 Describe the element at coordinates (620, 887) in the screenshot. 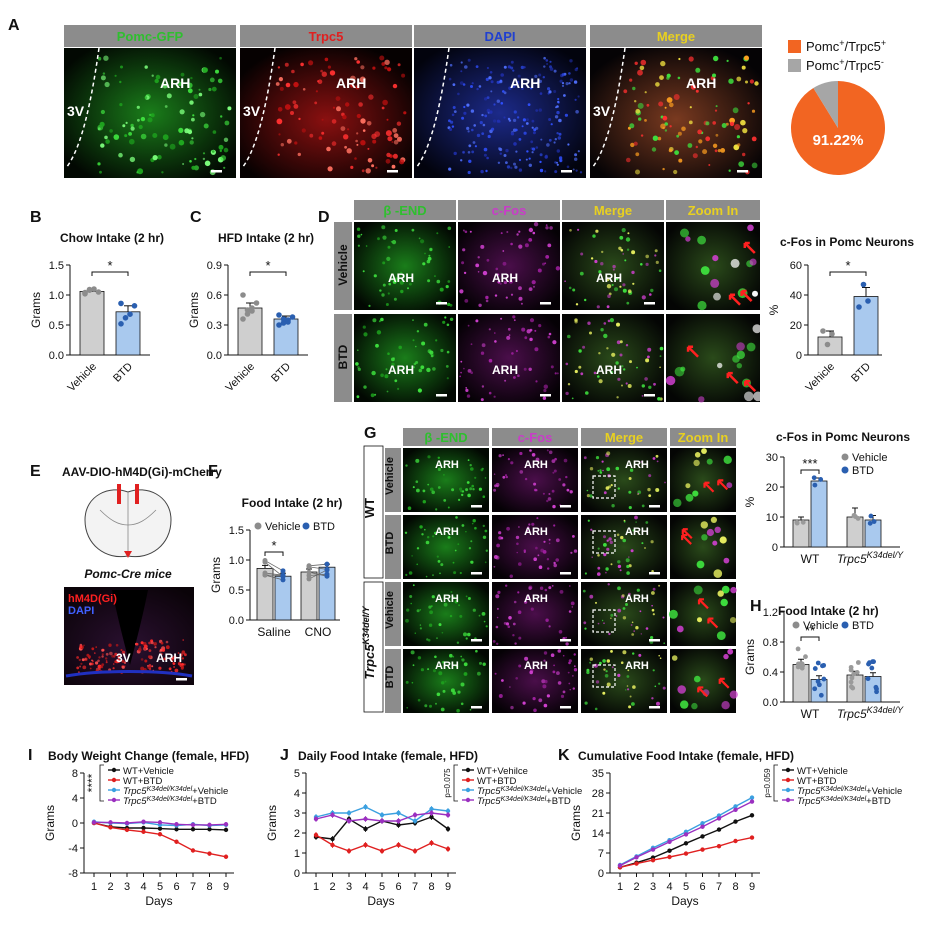

I see `x-tick-label: 1` at that location.